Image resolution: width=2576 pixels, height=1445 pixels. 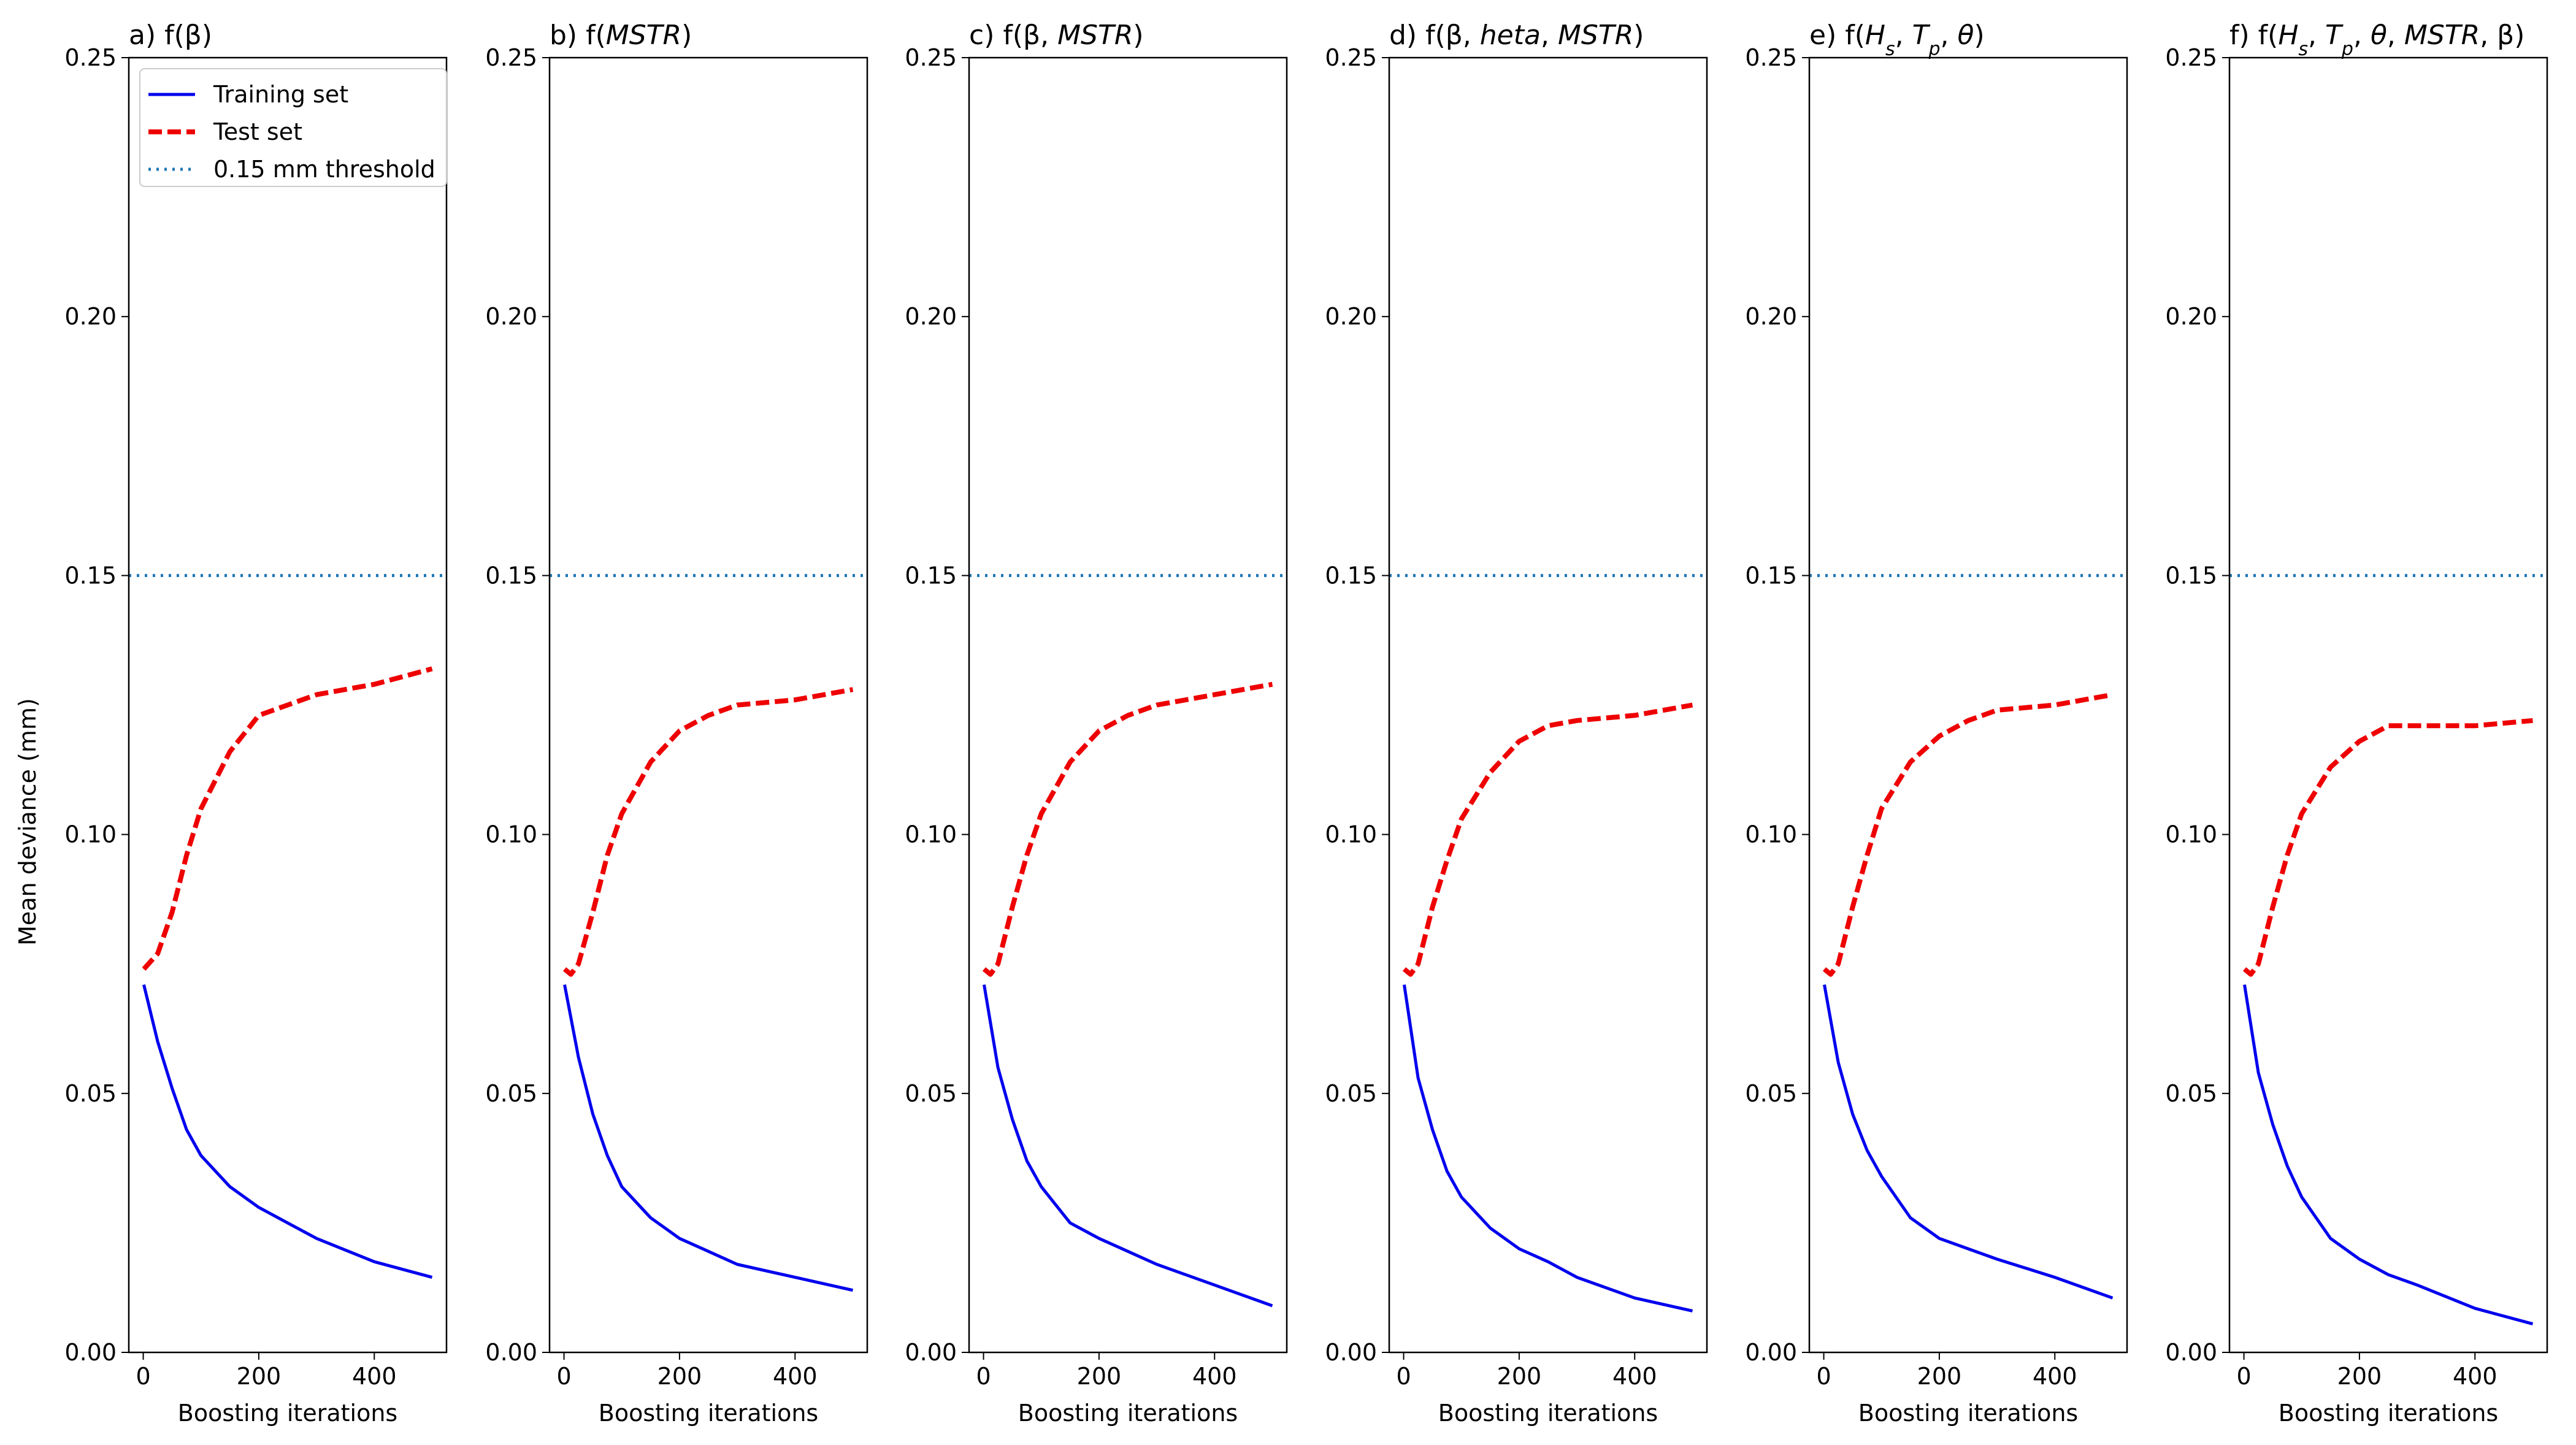 I want to click on panel-title: e) f(Hs, Tp, θ), so click(x=1897, y=40).